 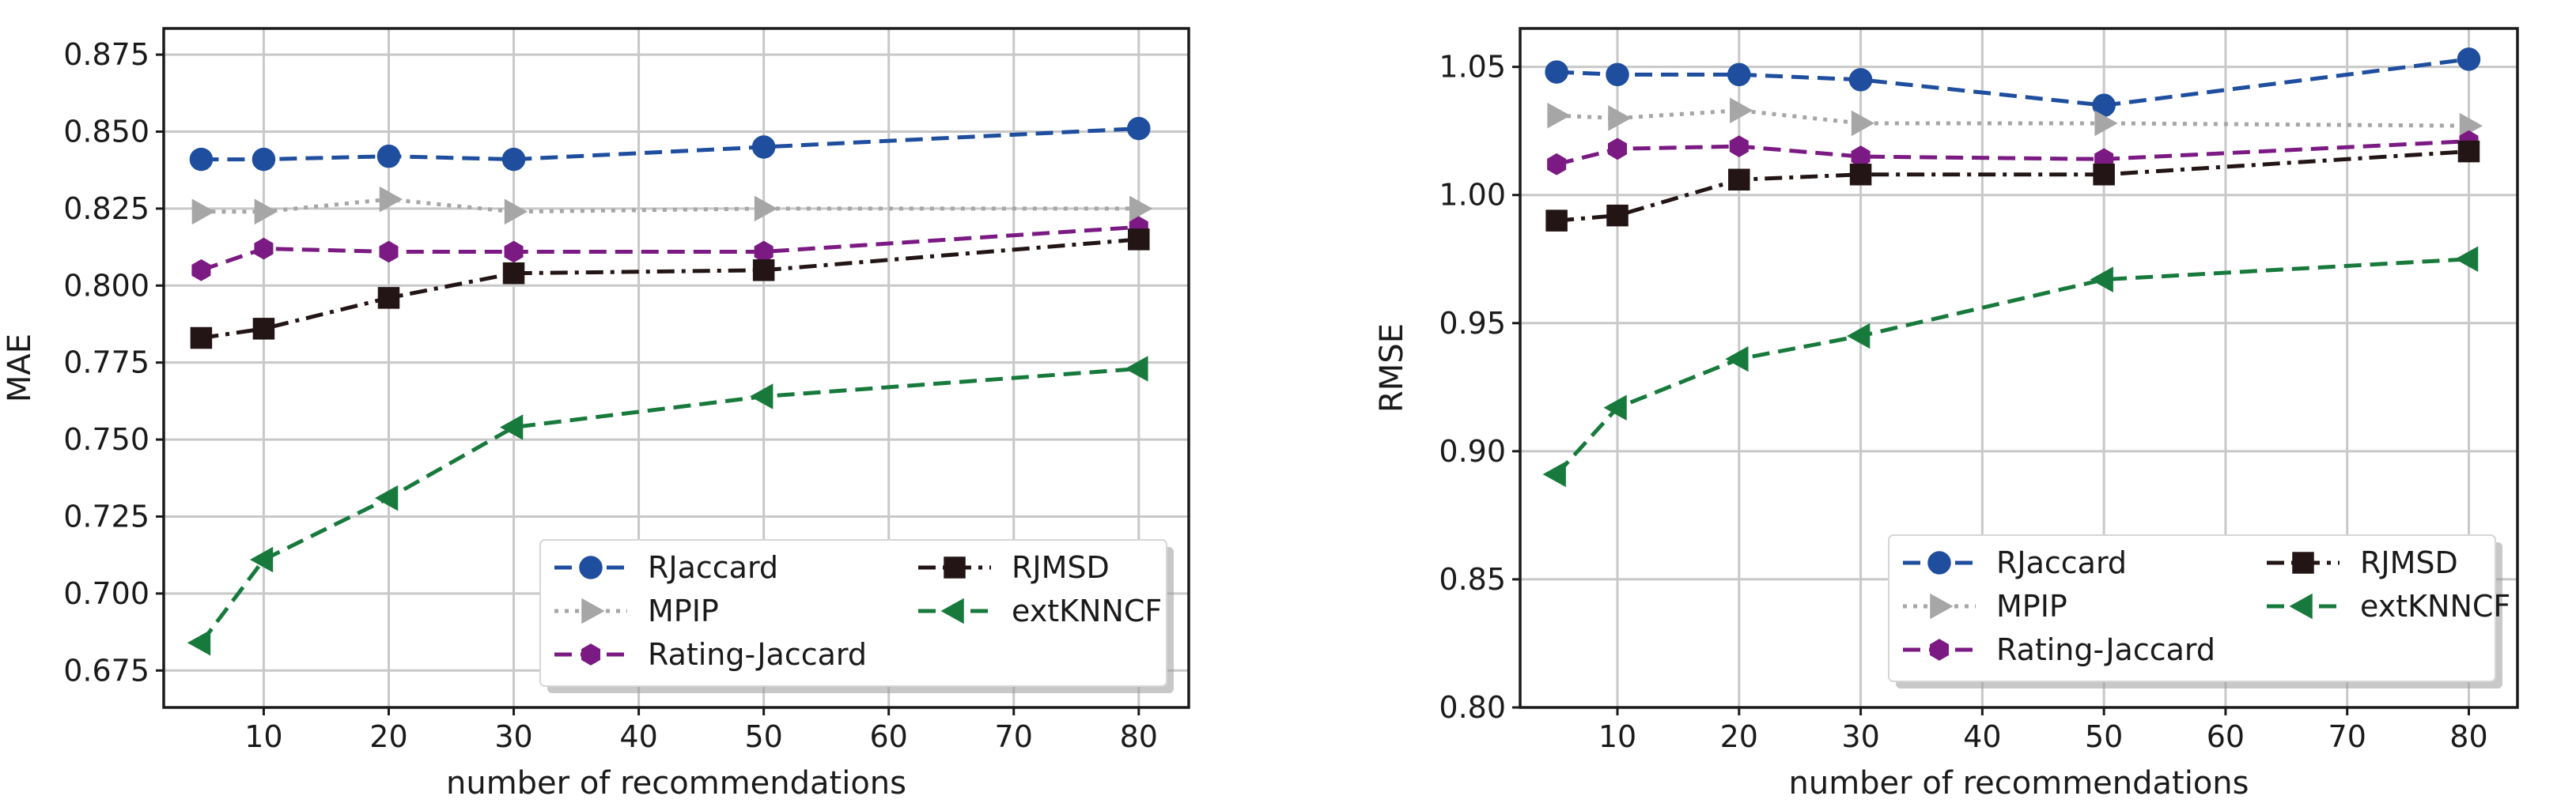 I want to click on y-tick-label: 0.675, so click(x=106, y=670).